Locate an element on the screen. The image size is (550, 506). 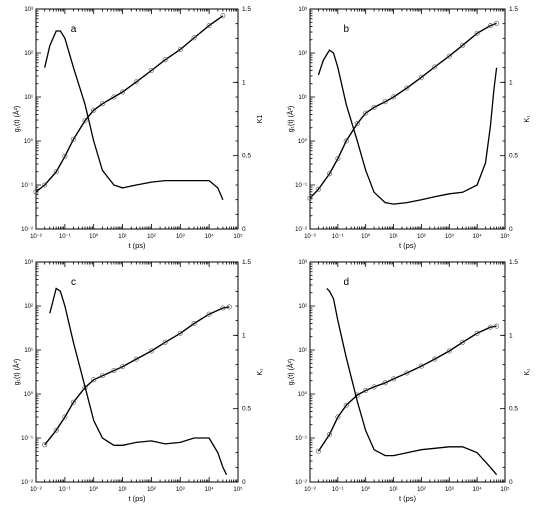
y-left-tick-label: 10⁻¹ is located at coordinates (301, 439).